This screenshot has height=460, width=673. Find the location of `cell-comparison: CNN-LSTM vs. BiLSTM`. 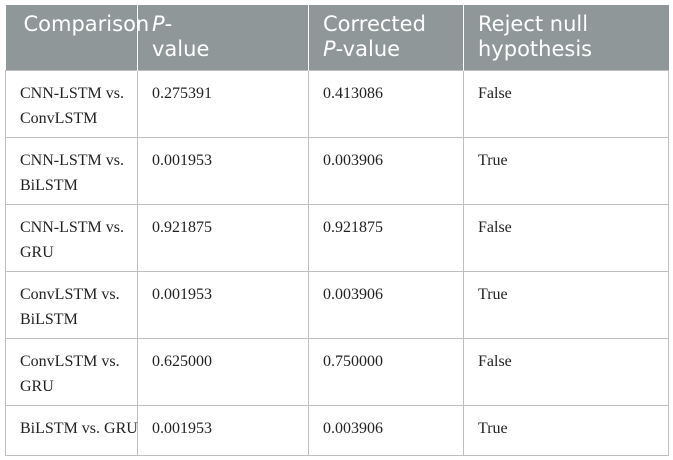

cell-comparison: CNN-LSTM vs. BiLSTM is located at coordinates (71, 171).